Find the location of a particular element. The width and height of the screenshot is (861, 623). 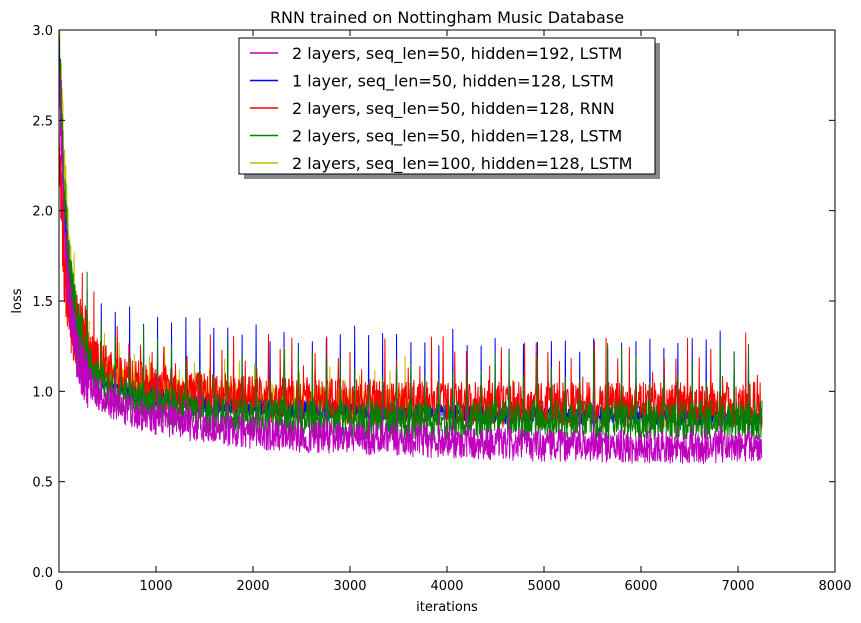

y-tick-label: 2.5 is located at coordinates (42, 121).